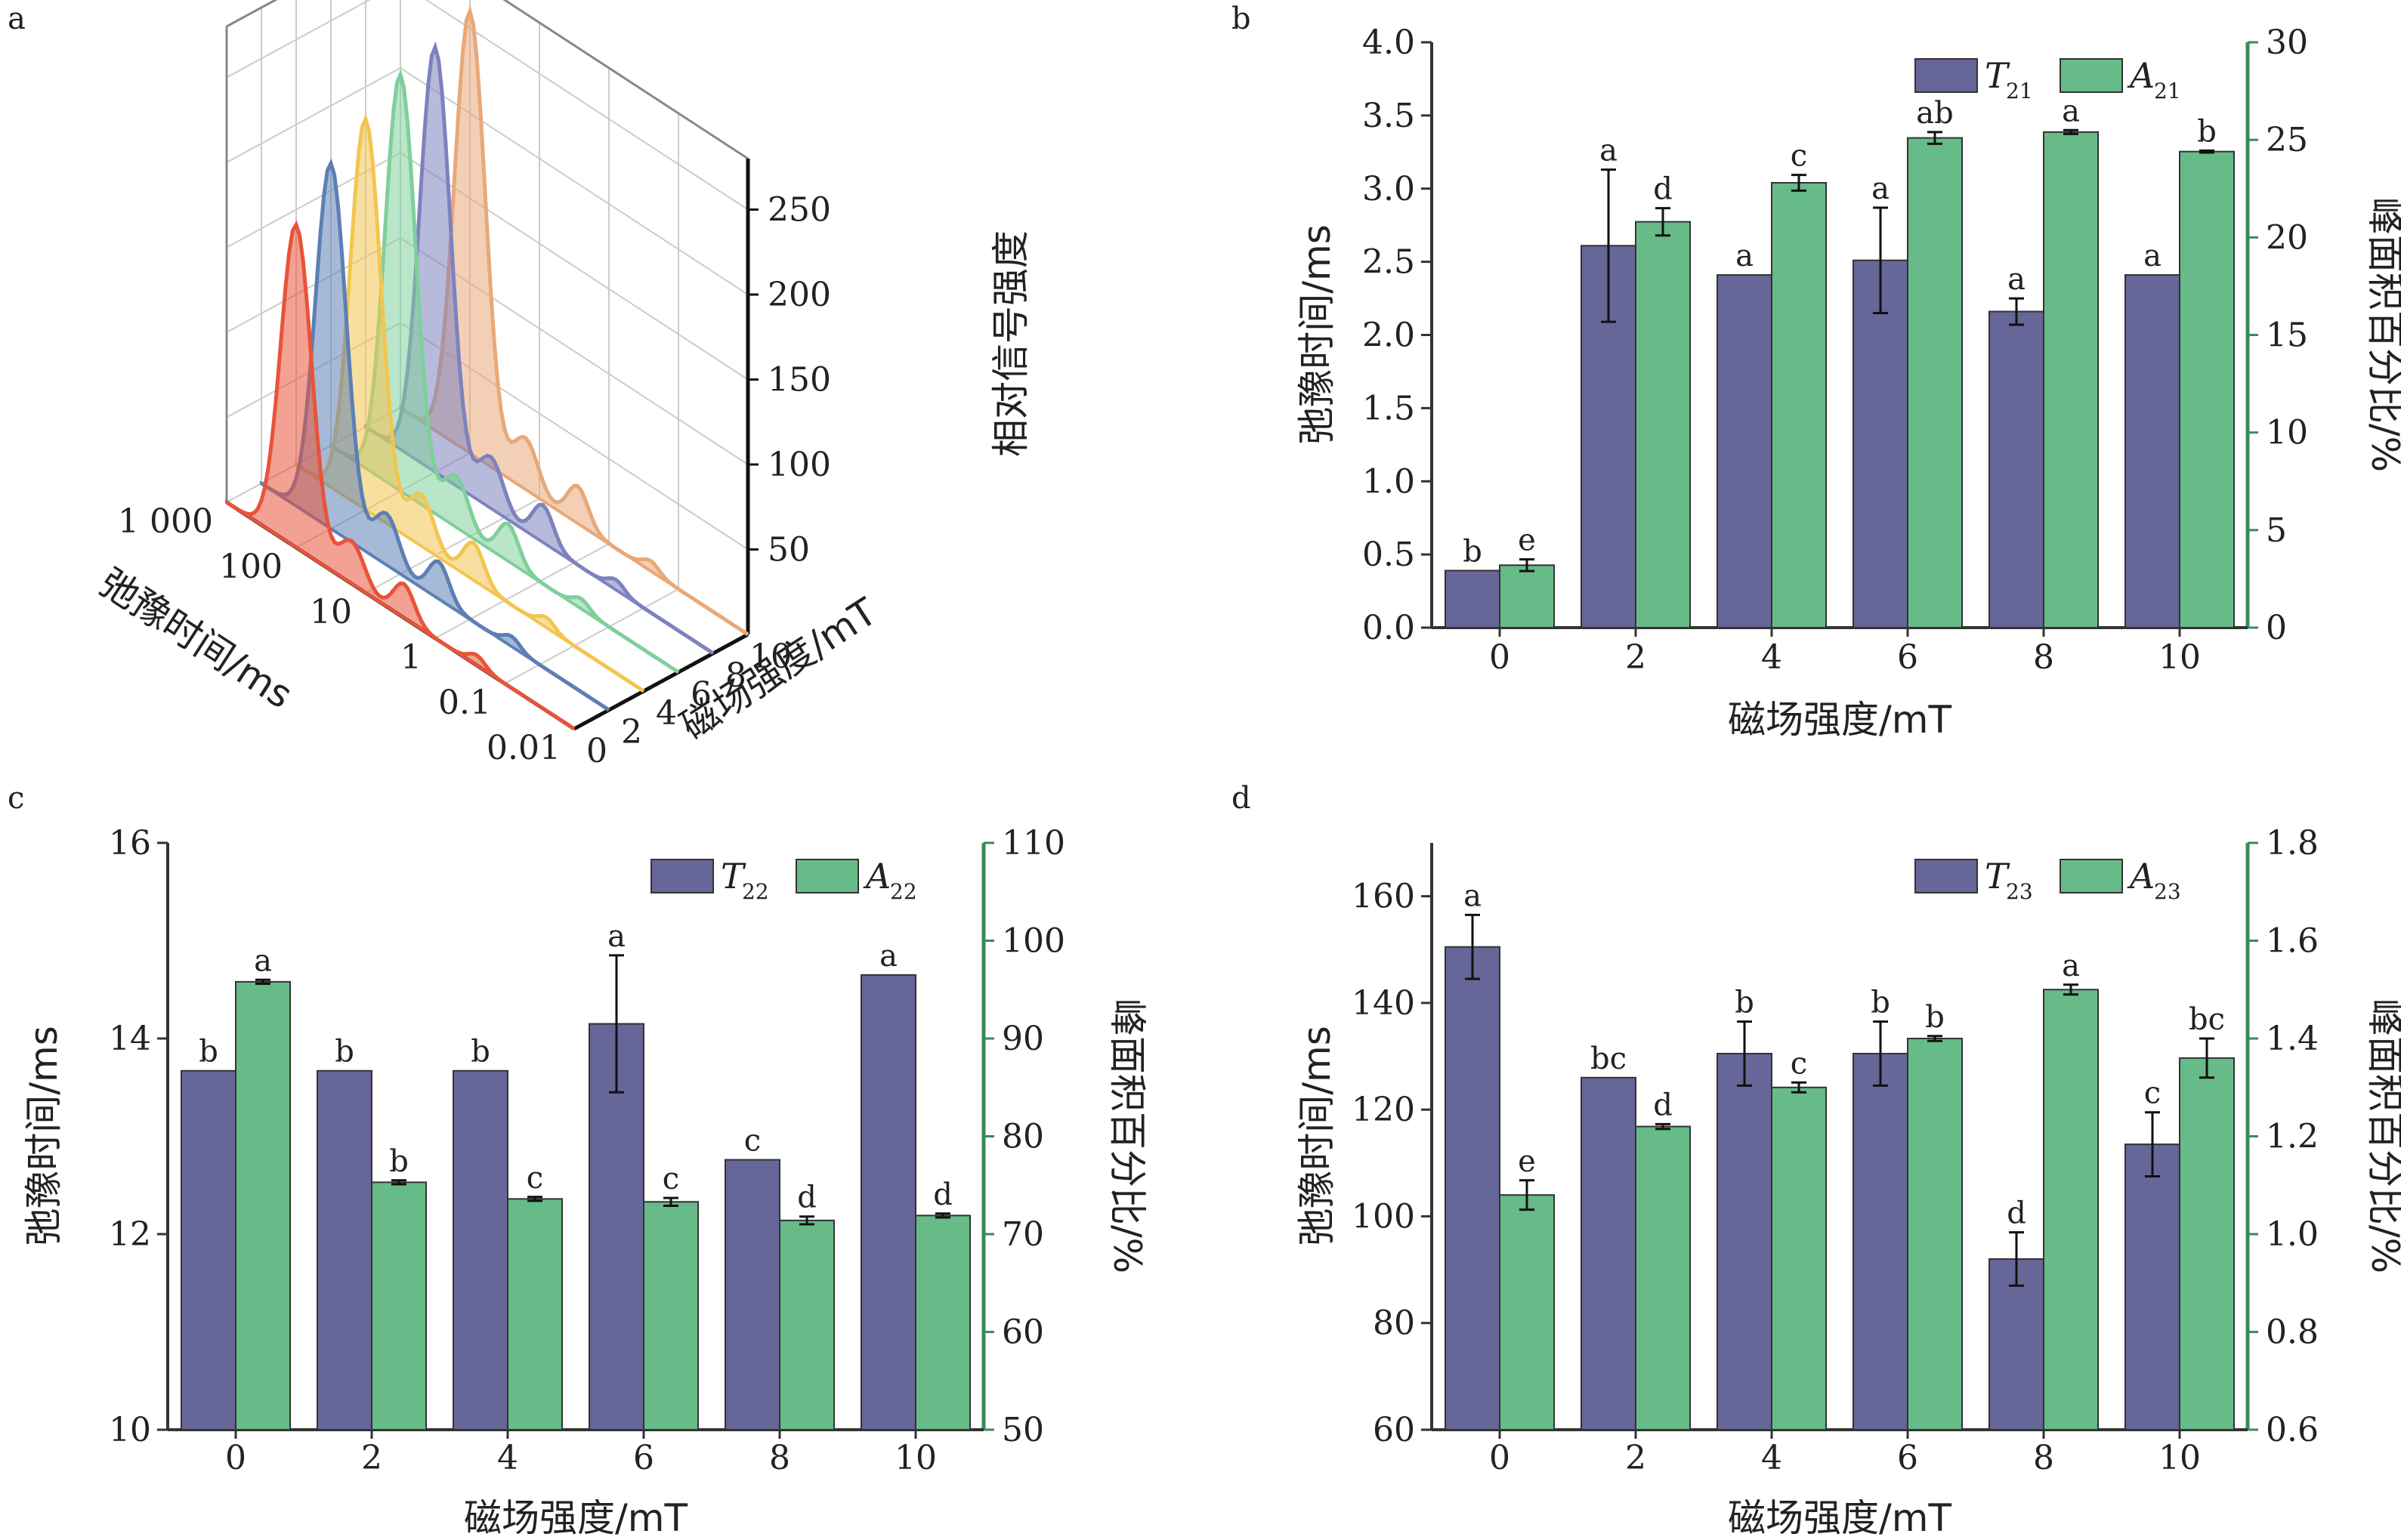  I want to click on frame-edge, so click(252, 14).